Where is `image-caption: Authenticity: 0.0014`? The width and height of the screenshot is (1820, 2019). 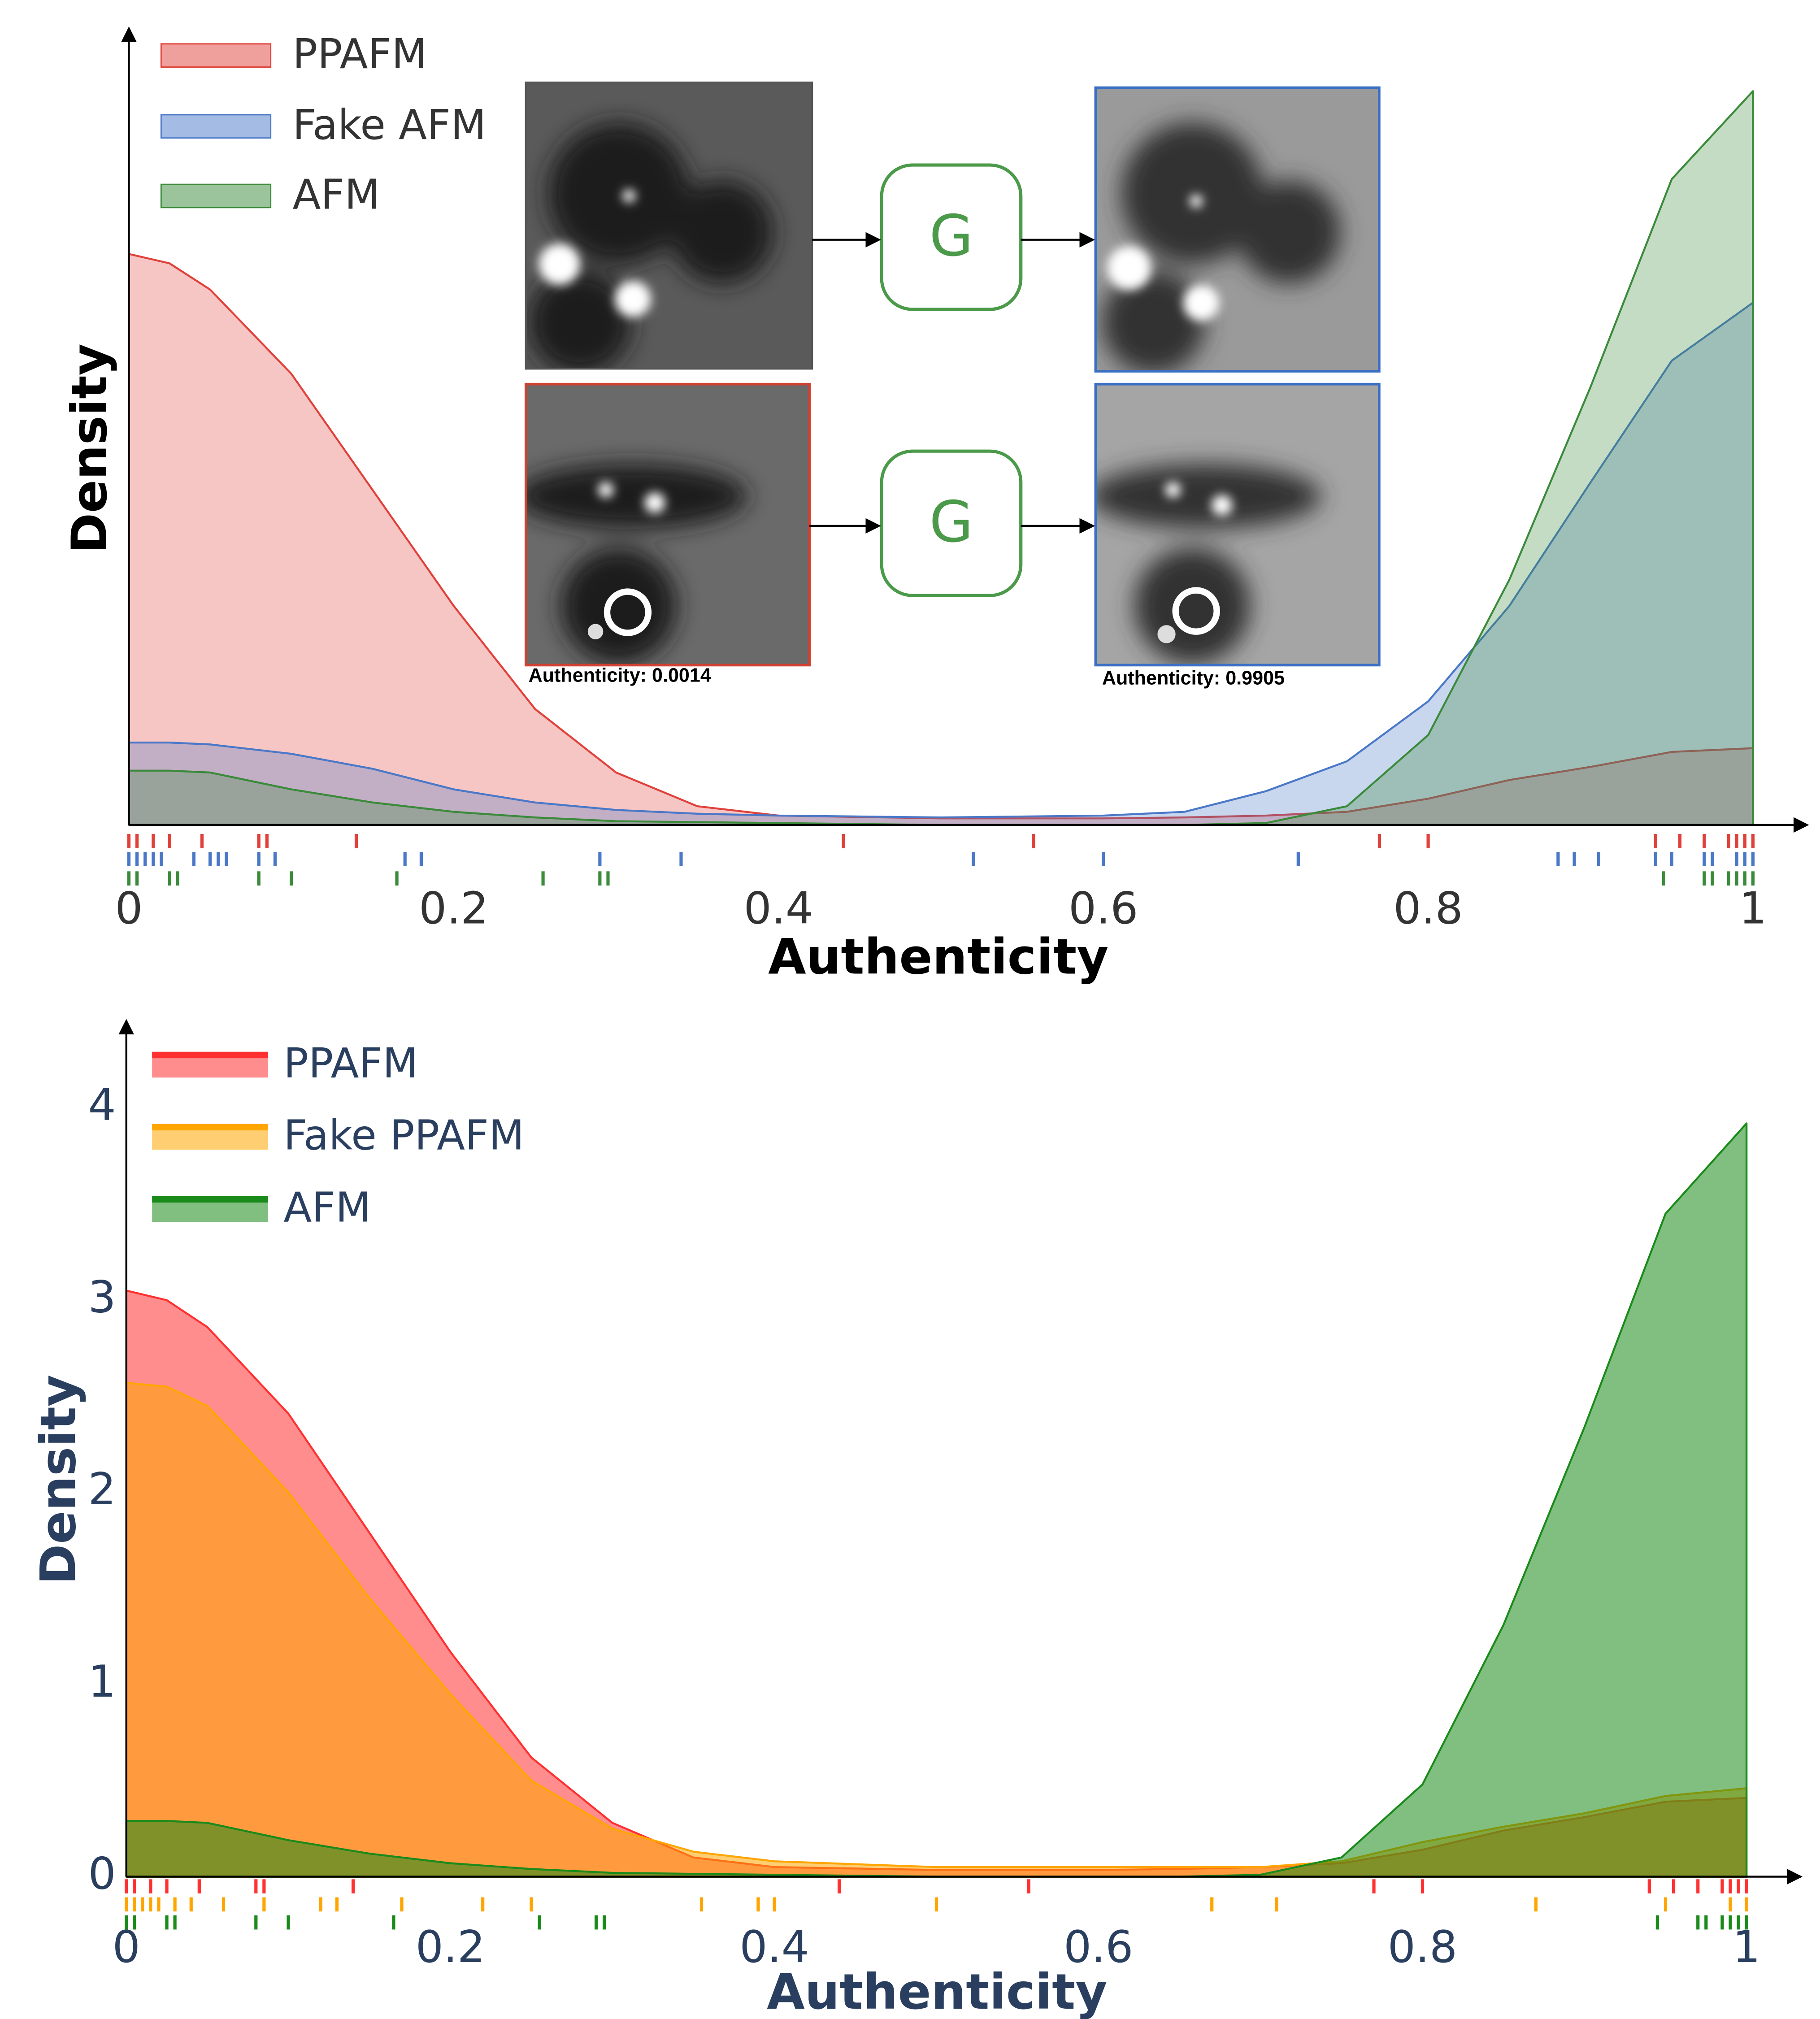
image-caption: Authenticity: 0.0014 is located at coordinates (620, 675).